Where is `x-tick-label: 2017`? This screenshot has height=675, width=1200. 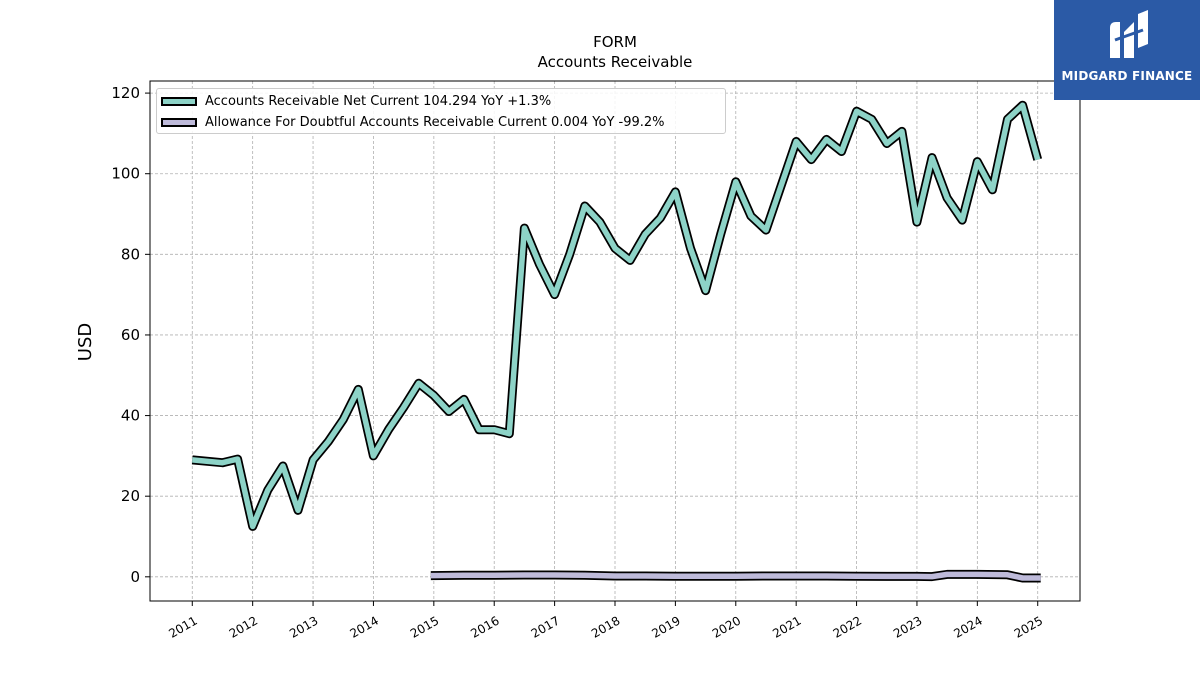
x-tick-label: 2017 is located at coordinates (545, 626).